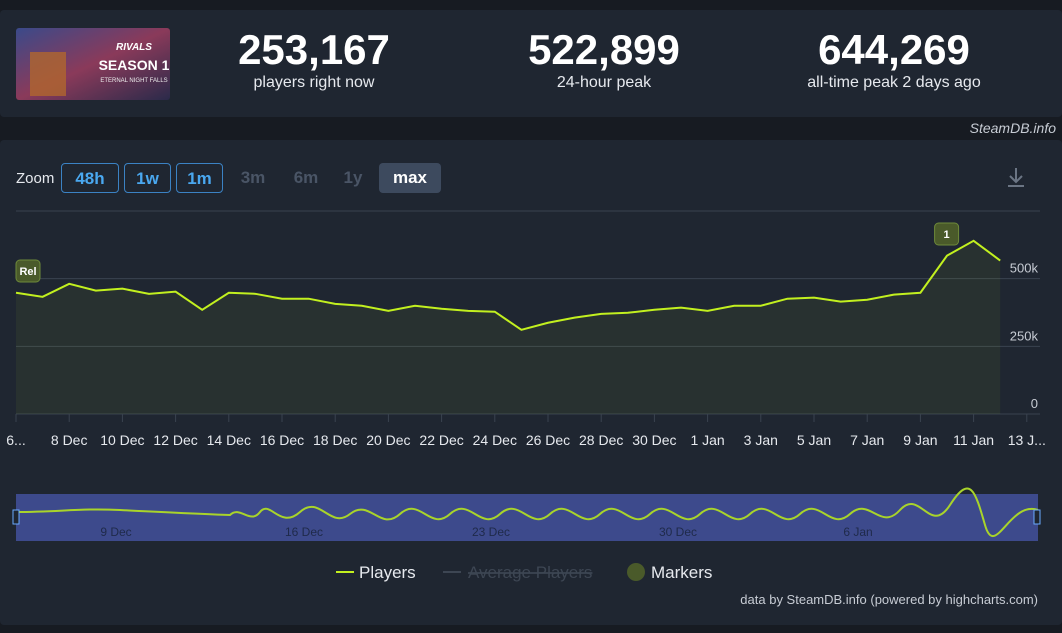 This screenshot has height=633, width=1062. What do you see at coordinates (760, 440) in the screenshot?
I see `x-tick-label: 3 Jan` at bounding box center [760, 440].